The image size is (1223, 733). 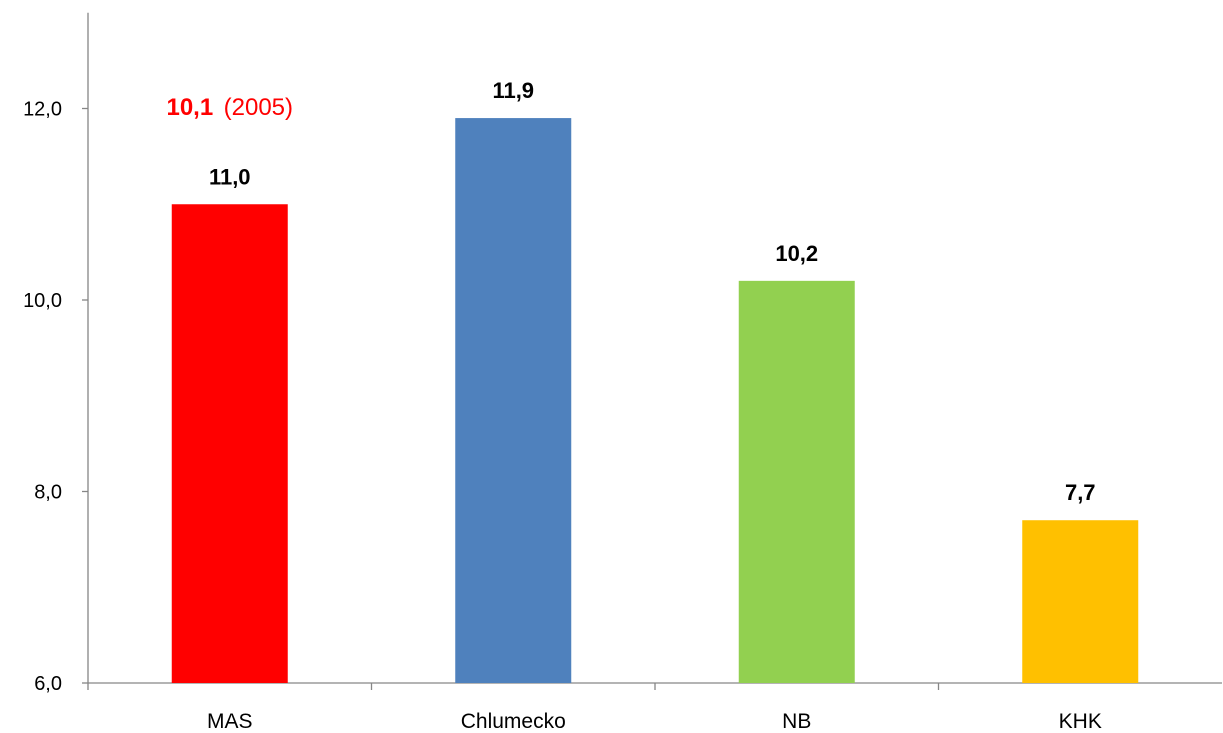 What do you see at coordinates (796, 481) in the screenshot?
I see `bar-nb` at bounding box center [796, 481].